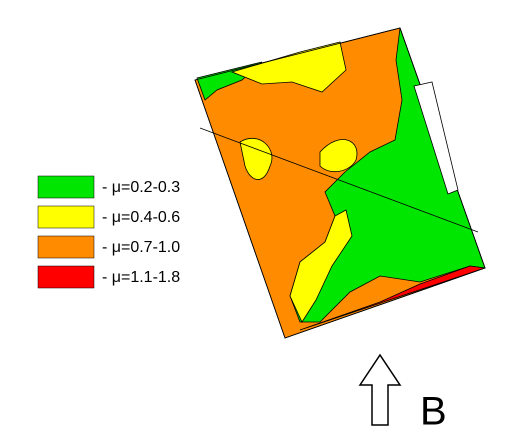 The width and height of the screenshot is (515, 441). Describe the element at coordinates (380, 389) in the screenshot. I see `direction-arrow` at that location.